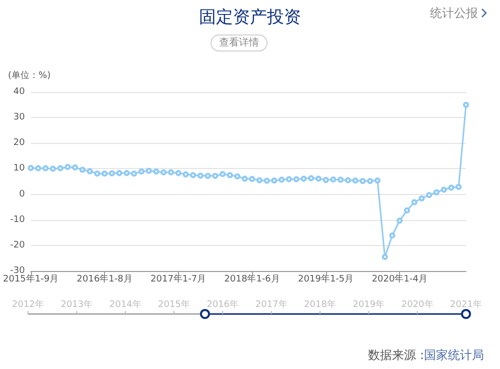 The width and height of the screenshot is (500, 369). Describe the element at coordinates (326, 279) in the screenshot. I see `x-tick-label: 2019年1-5月` at that location.